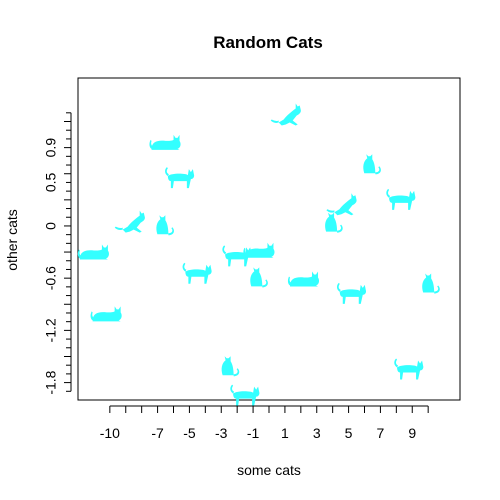  Describe the element at coordinates (381, 433) in the screenshot. I see `x-tick-label: 7` at that location.